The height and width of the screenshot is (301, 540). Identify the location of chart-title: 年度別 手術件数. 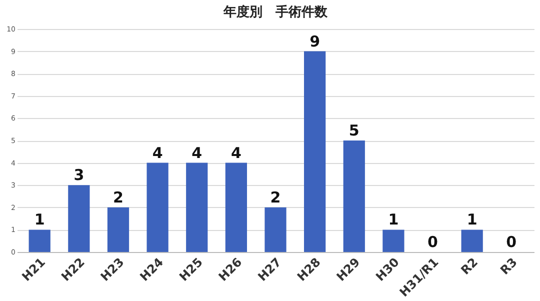
(275, 12).